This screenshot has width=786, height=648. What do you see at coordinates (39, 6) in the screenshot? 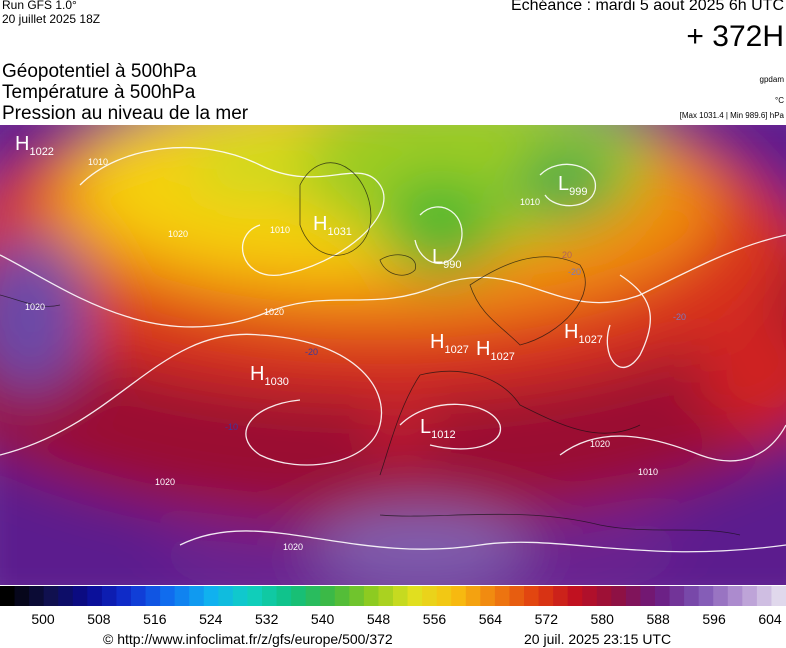
I see `run: Run GFS 1.0°` at bounding box center [39, 6].